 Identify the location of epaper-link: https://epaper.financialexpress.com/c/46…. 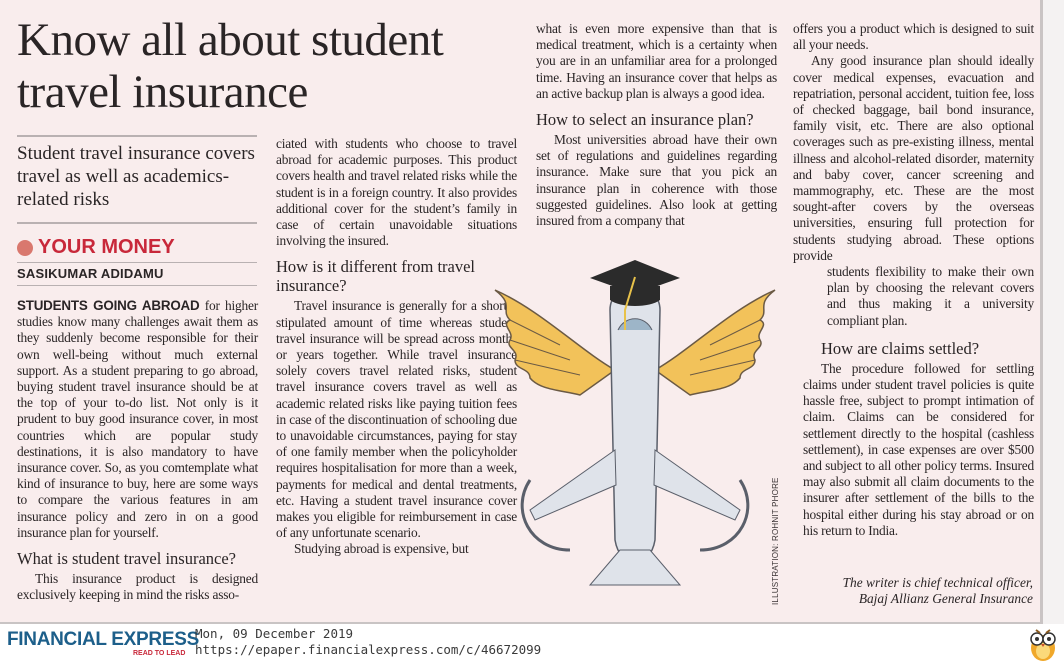
(368, 649).